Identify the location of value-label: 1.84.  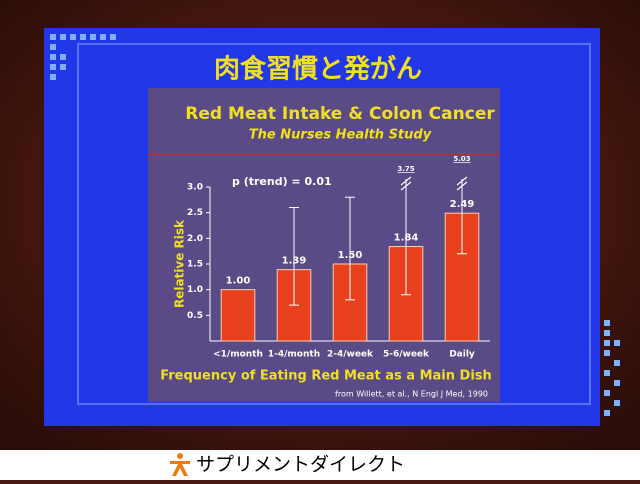
(406, 238).